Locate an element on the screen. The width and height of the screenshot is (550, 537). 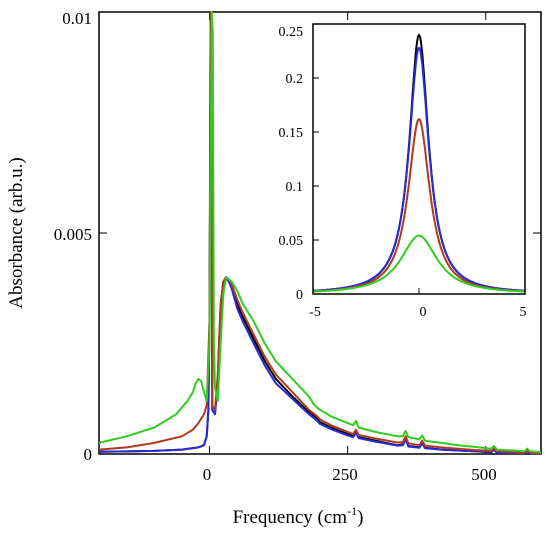
x-axis-title-main: Frequency (cm is located at coordinates (290, 517).